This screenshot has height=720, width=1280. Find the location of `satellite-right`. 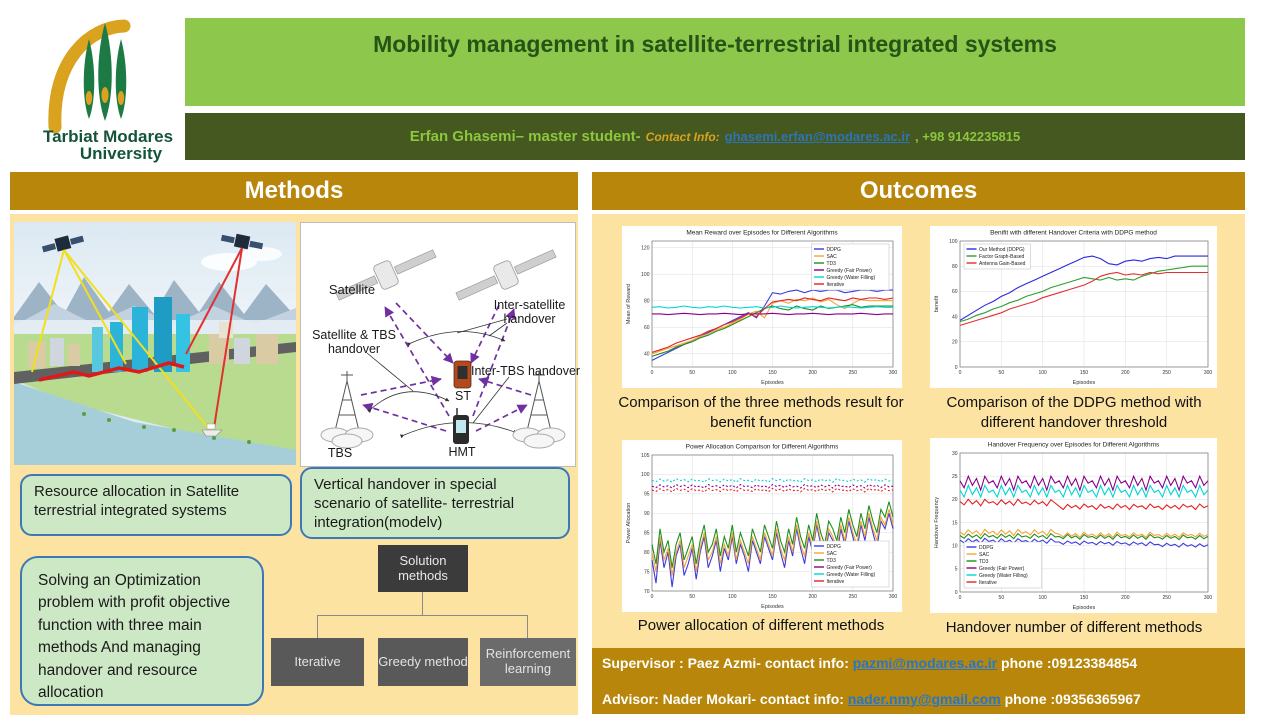

satellite-right is located at coordinates (242, 241).